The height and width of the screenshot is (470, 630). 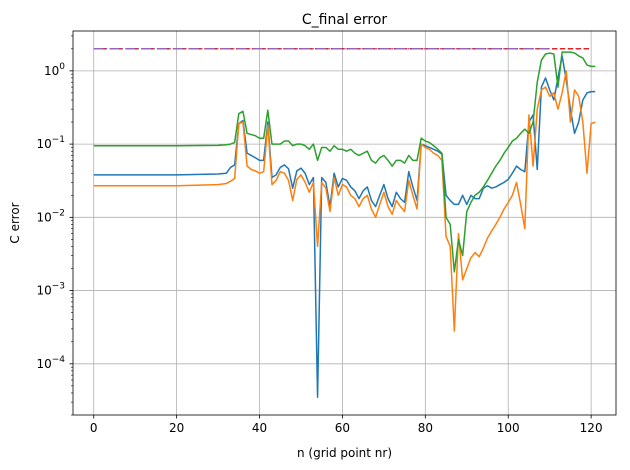 I want to click on y-tick-label: 10⁻², so click(x=50, y=216).